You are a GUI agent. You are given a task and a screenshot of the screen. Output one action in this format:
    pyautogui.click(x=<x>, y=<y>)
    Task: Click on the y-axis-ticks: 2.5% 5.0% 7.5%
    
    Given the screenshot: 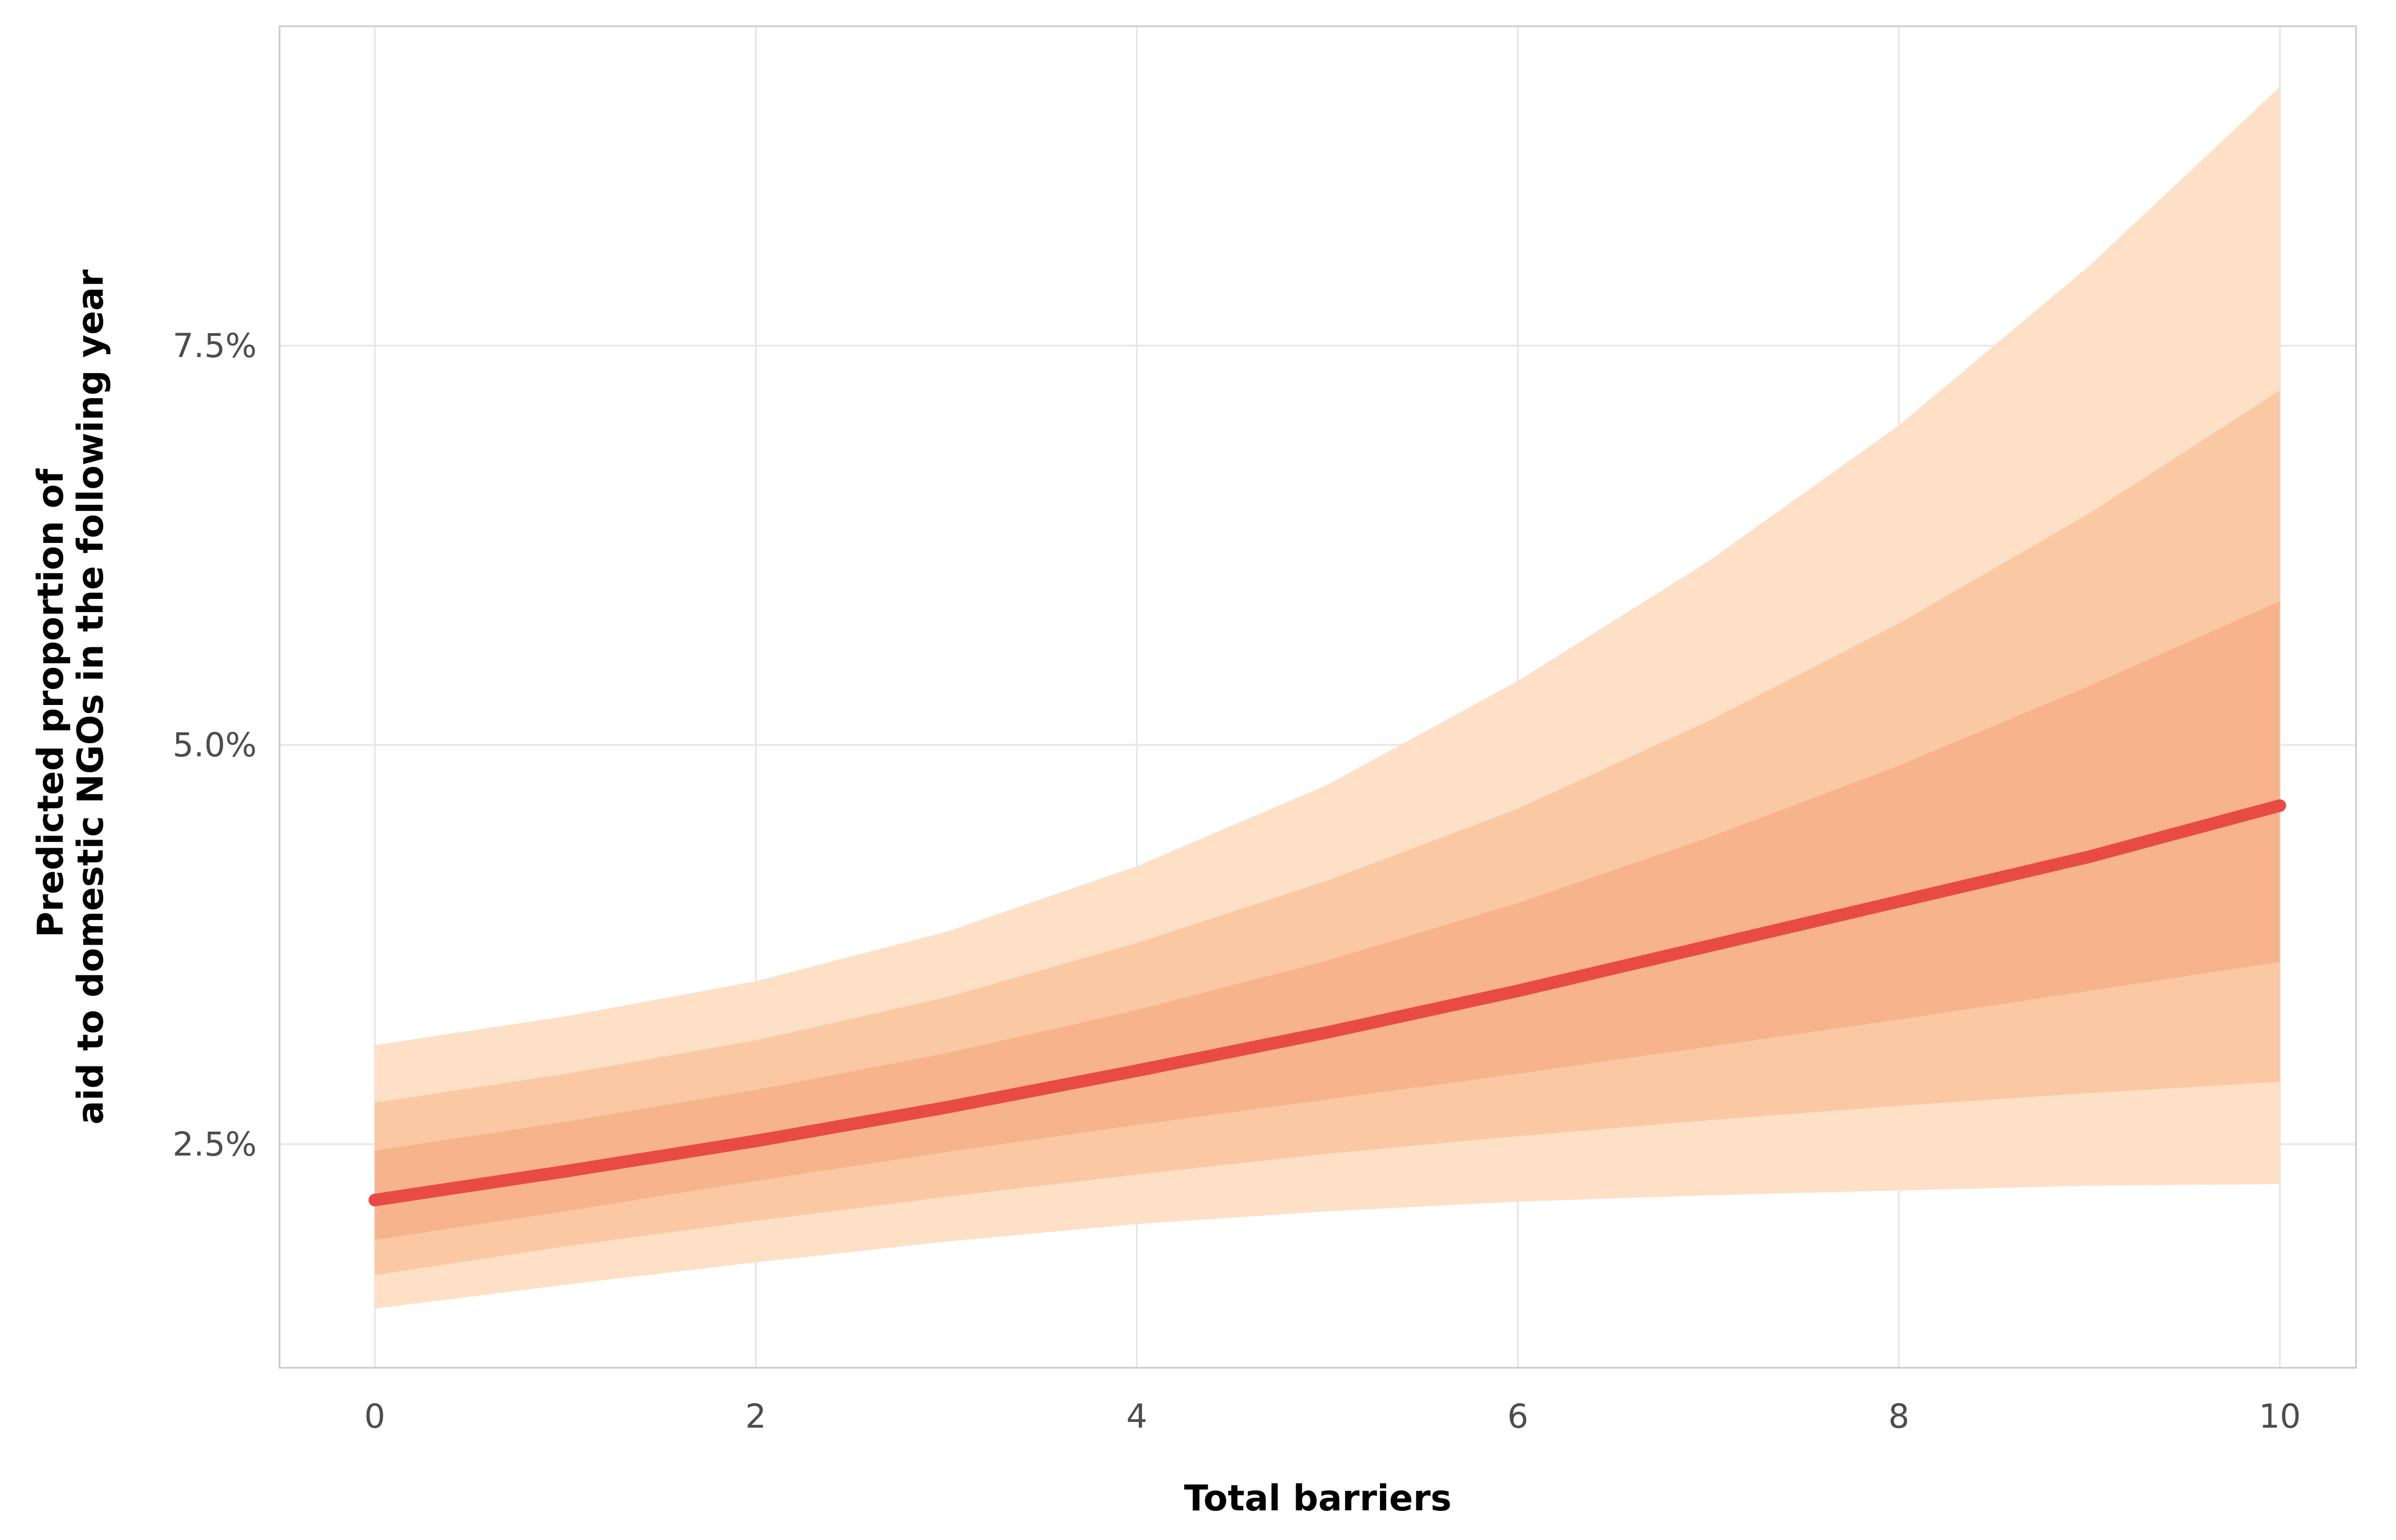 What is the action you would take?
    pyautogui.click(x=215, y=745)
    